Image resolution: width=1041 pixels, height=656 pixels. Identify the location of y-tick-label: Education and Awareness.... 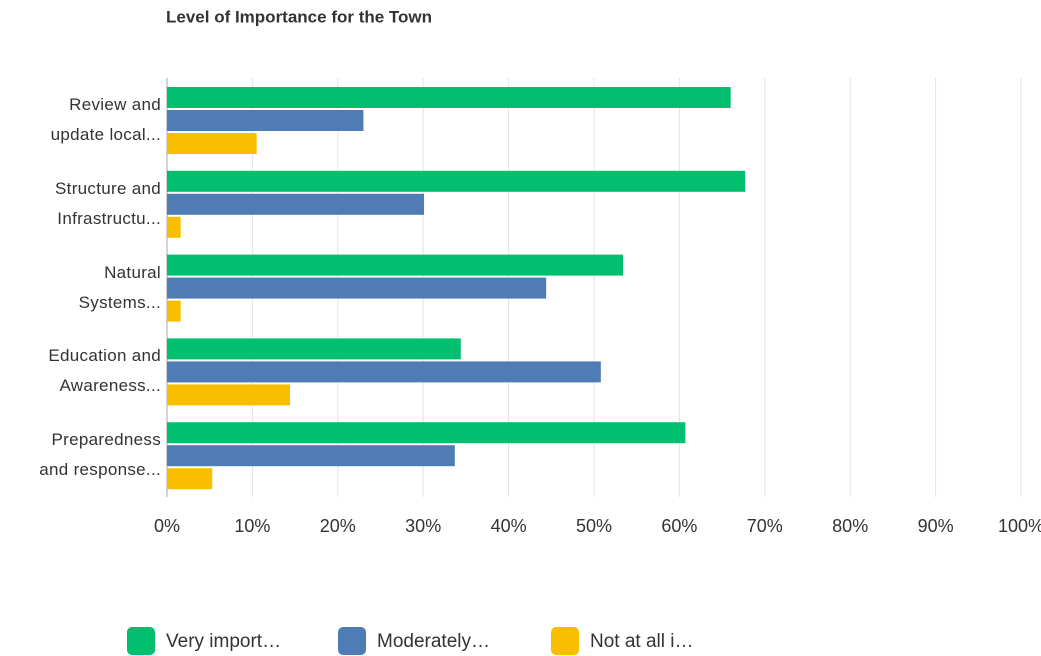
(104, 371).